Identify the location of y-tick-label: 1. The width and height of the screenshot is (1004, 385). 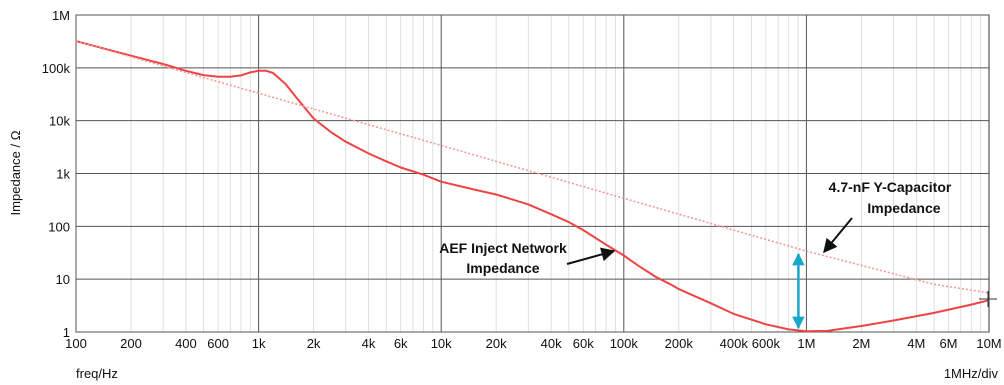
(66, 332).